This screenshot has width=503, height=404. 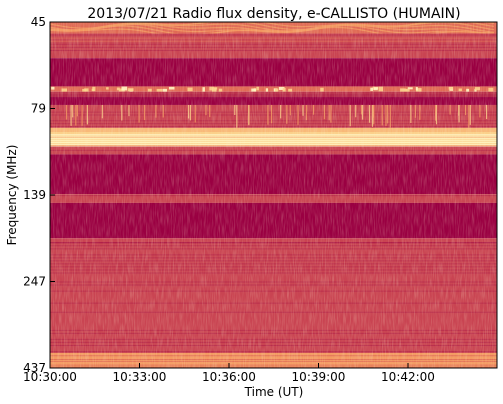 What do you see at coordinates (274, 392) in the screenshot?
I see `x-axis-label: Time (UT)` at bounding box center [274, 392].